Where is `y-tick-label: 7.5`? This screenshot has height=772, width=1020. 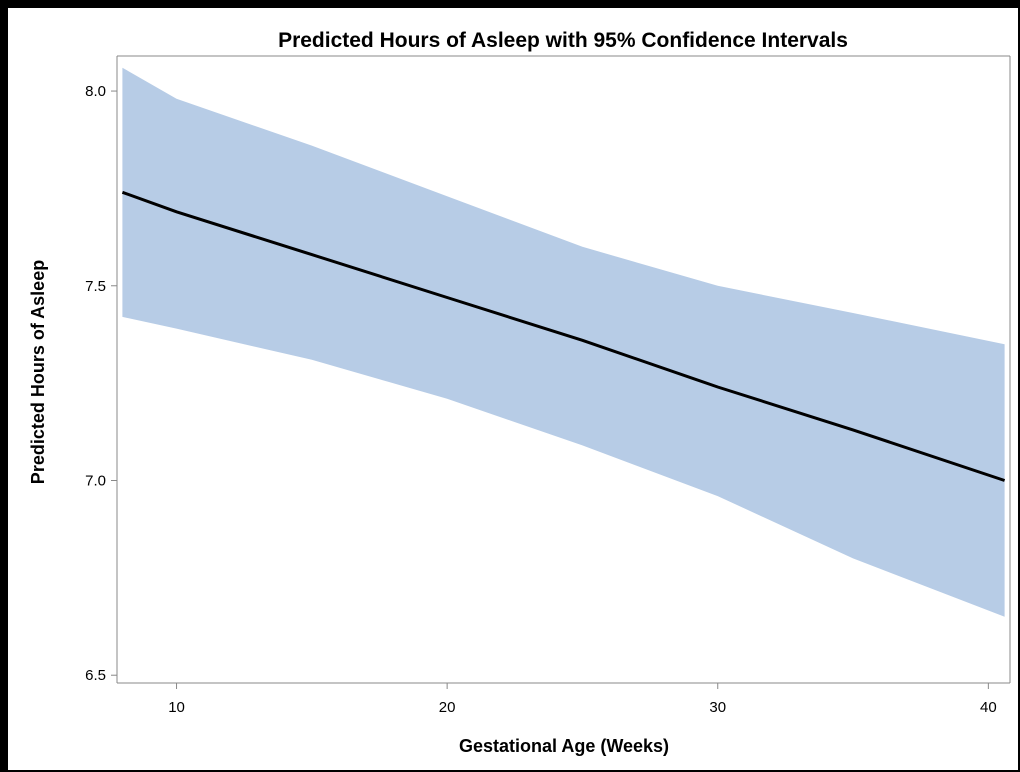
y-tick-label: 7.5 is located at coordinates (95, 286).